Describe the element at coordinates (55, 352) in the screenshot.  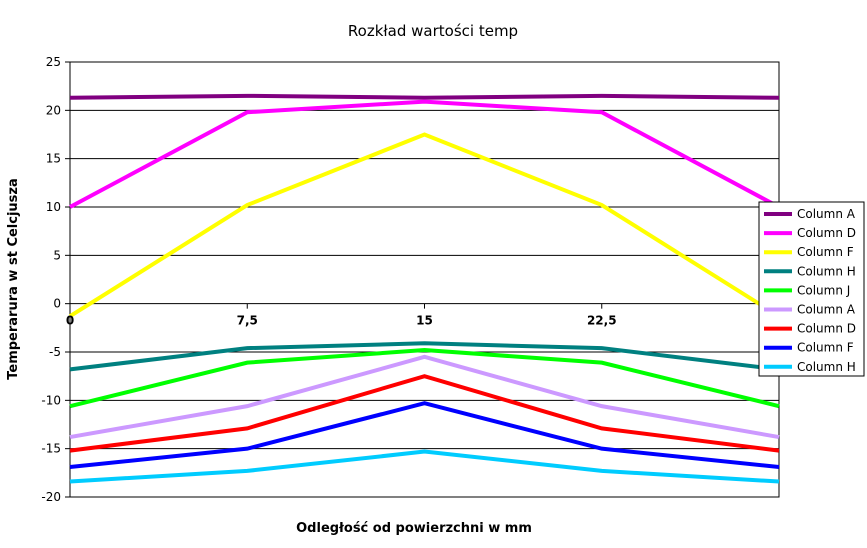
I see `y-tick-label: -5` at that location.